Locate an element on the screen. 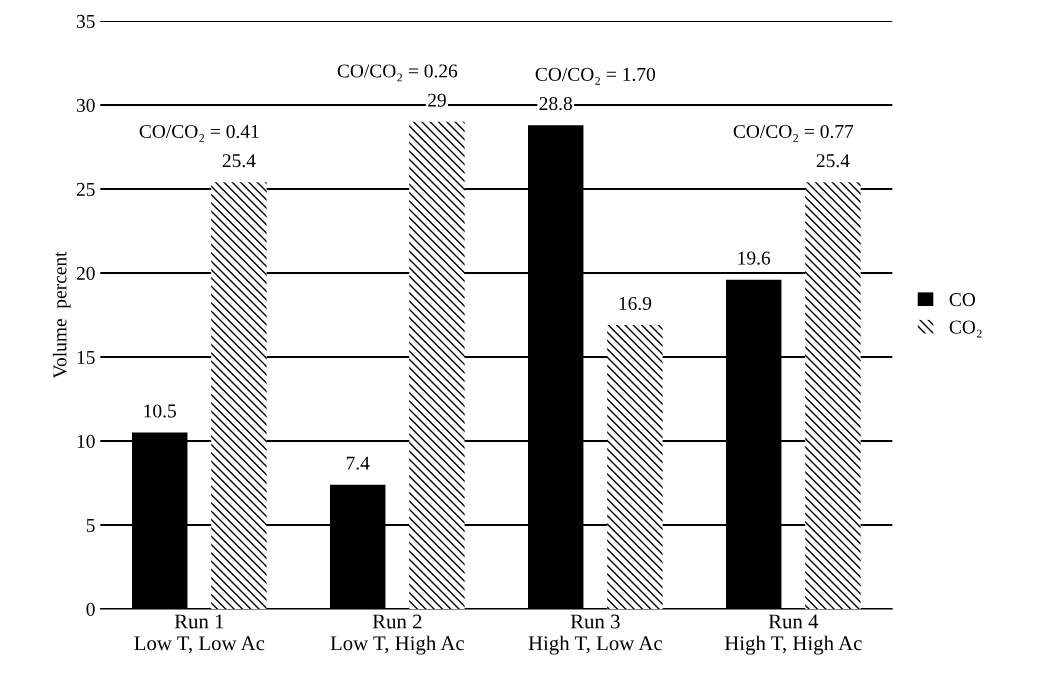  y-tick-label: 20 is located at coordinates (85, 273).